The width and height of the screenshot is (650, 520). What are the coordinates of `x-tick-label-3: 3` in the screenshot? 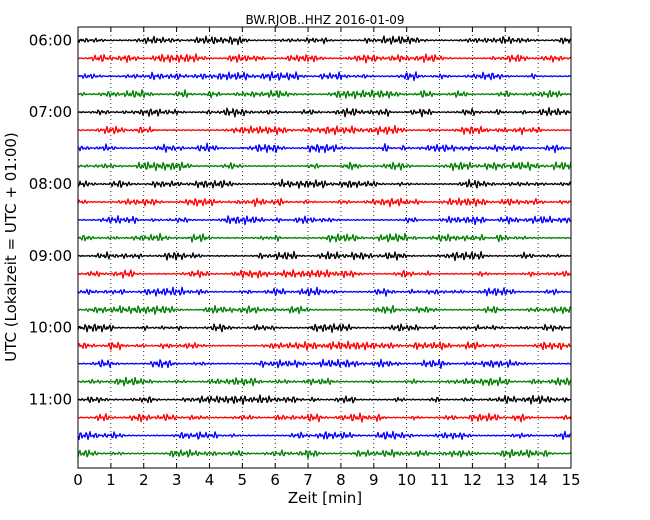 It's located at (177, 480).